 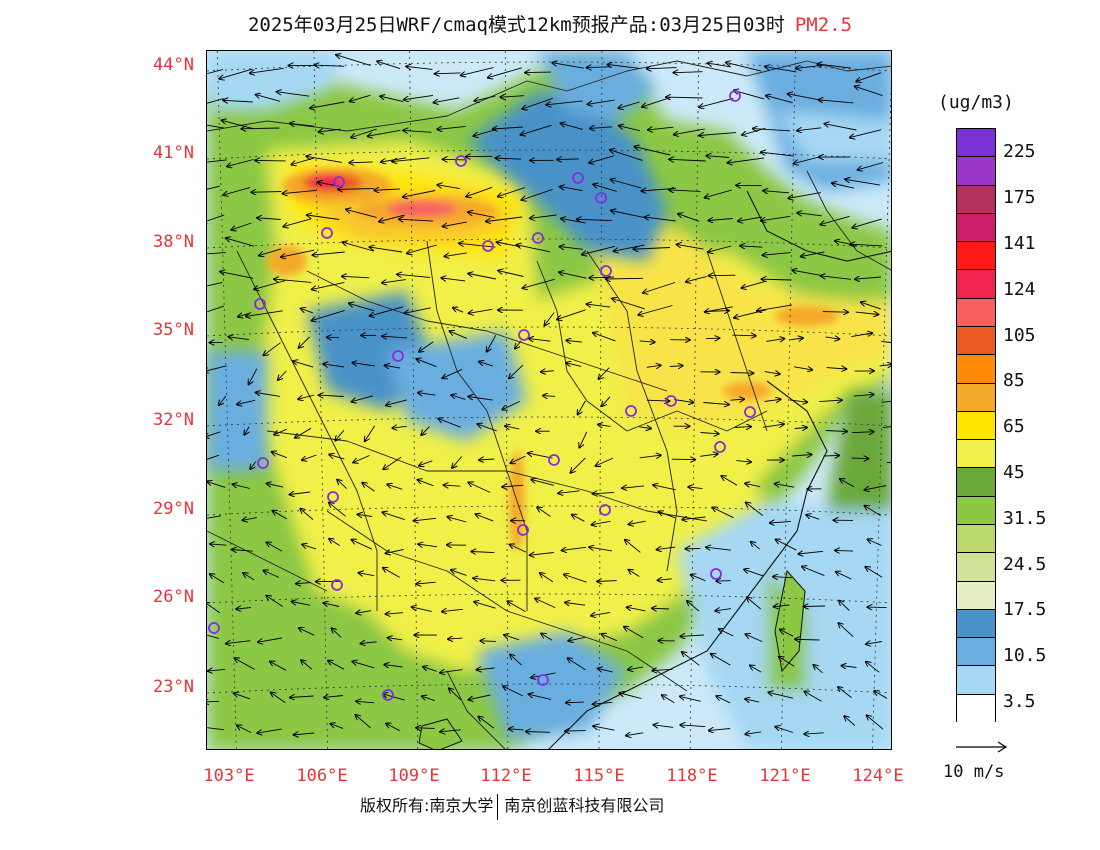 I want to click on longitude-label: 121°E, so click(x=785, y=776).